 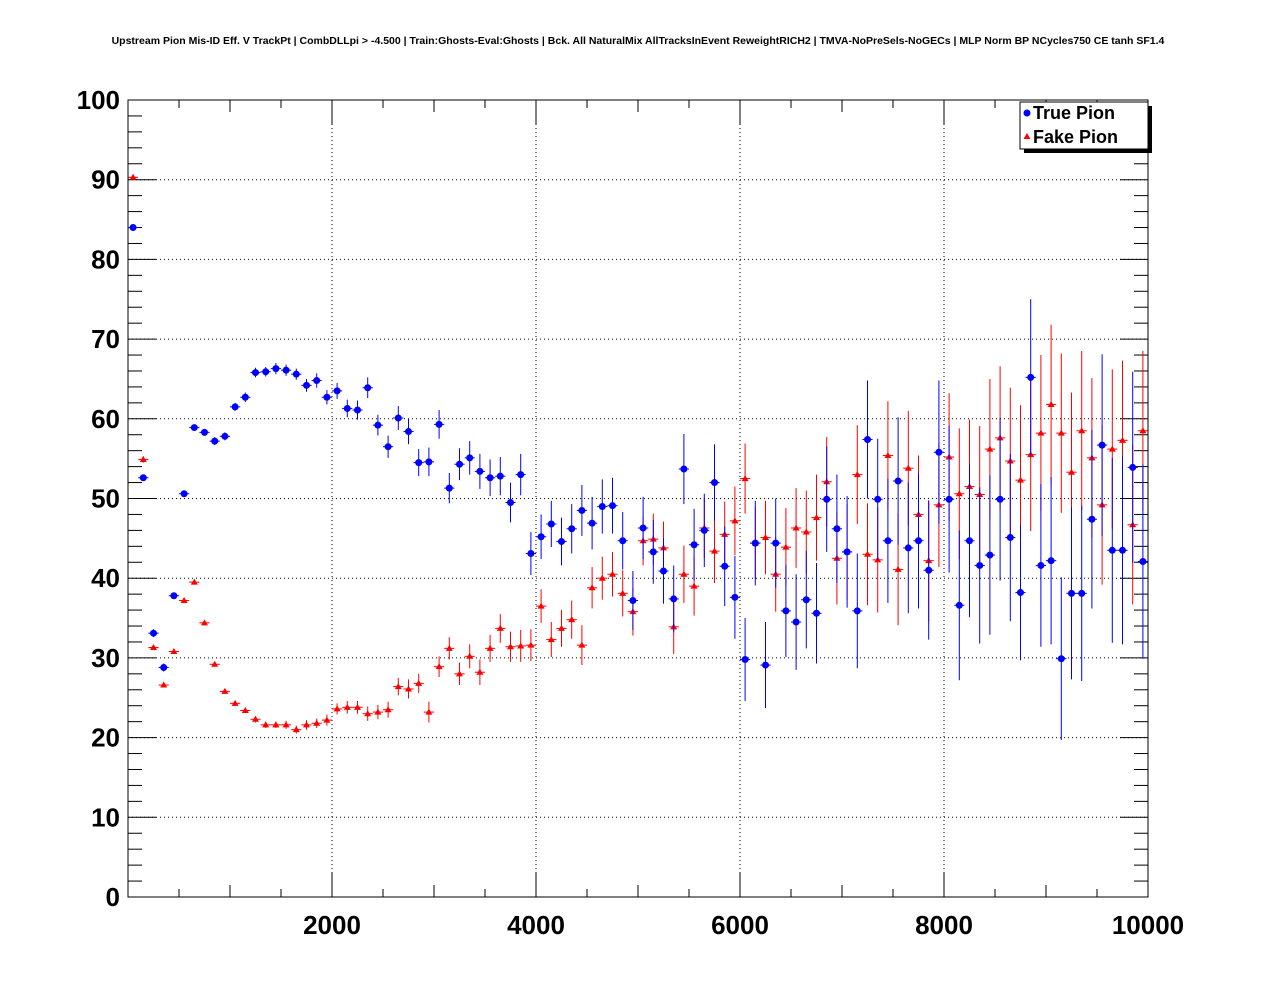 What do you see at coordinates (1075, 137) in the screenshot?
I see `legend-label-fake-pion: Fake Pion` at bounding box center [1075, 137].